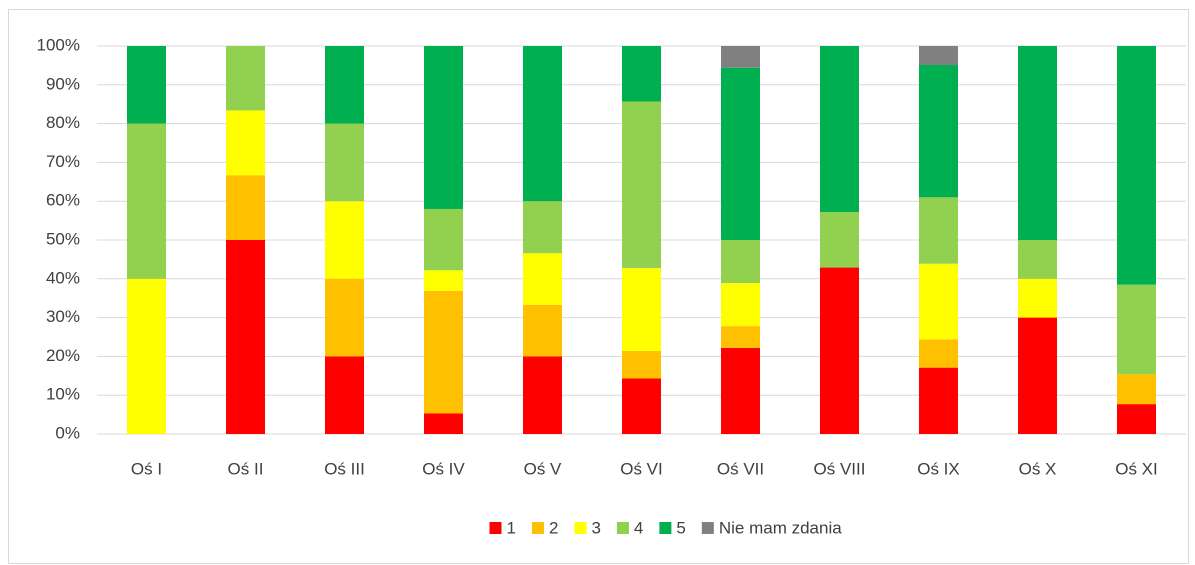 The height and width of the screenshot is (565, 1195). I want to click on x-tick-label: Oś IV, so click(443, 468).